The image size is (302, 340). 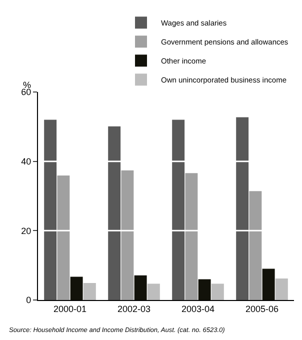 What do you see at coordinates (70, 309) in the screenshot?
I see `x-tick-label: 2000-01` at bounding box center [70, 309].